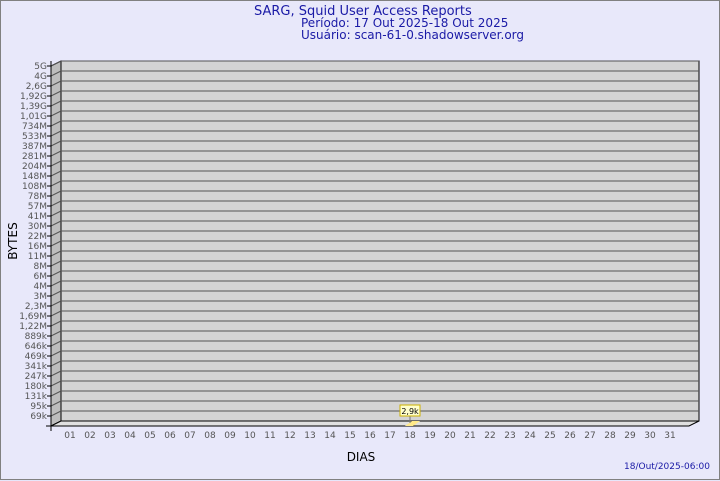  Describe the element at coordinates (36, 387) in the screenshot. I see `y-tick-label: 180k` at that location.